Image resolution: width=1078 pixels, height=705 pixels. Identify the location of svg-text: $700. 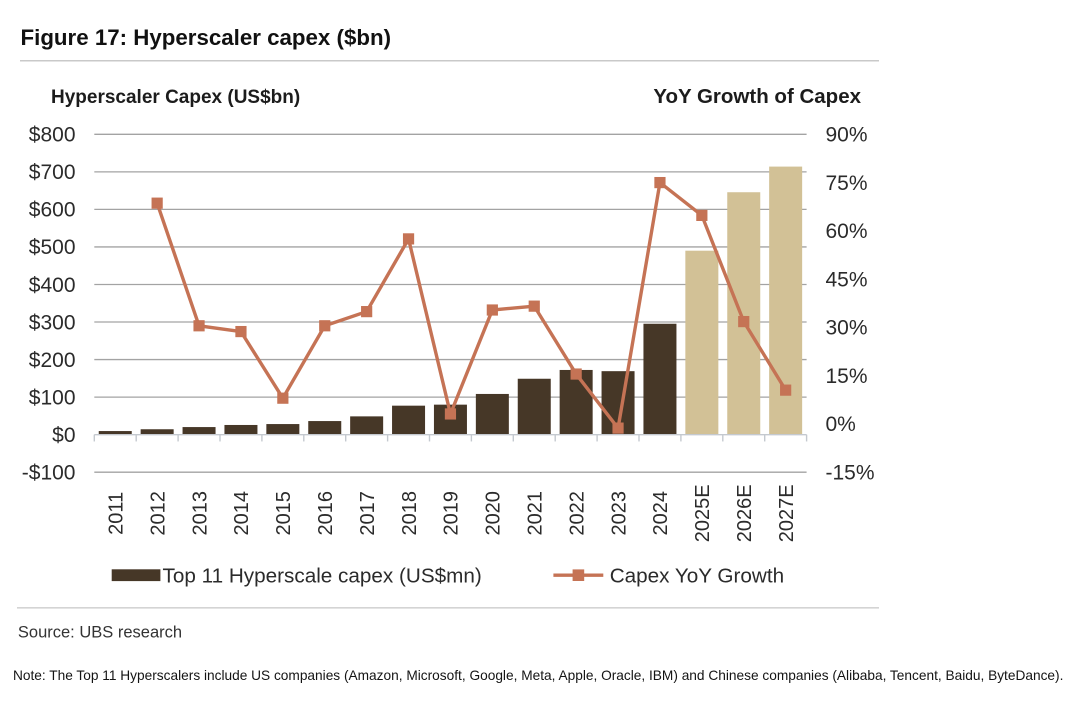
(52, 172).